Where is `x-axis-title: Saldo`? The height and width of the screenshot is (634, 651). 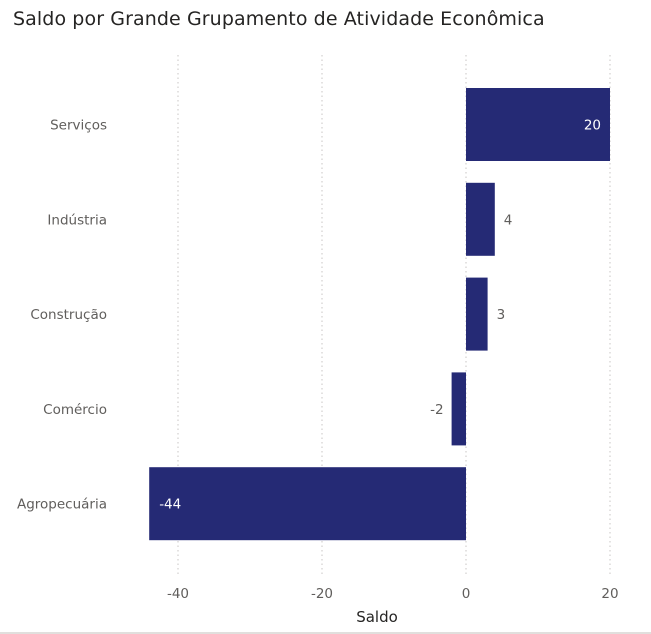
x-axis-title: Saldo is located at coordinates (377, 617).